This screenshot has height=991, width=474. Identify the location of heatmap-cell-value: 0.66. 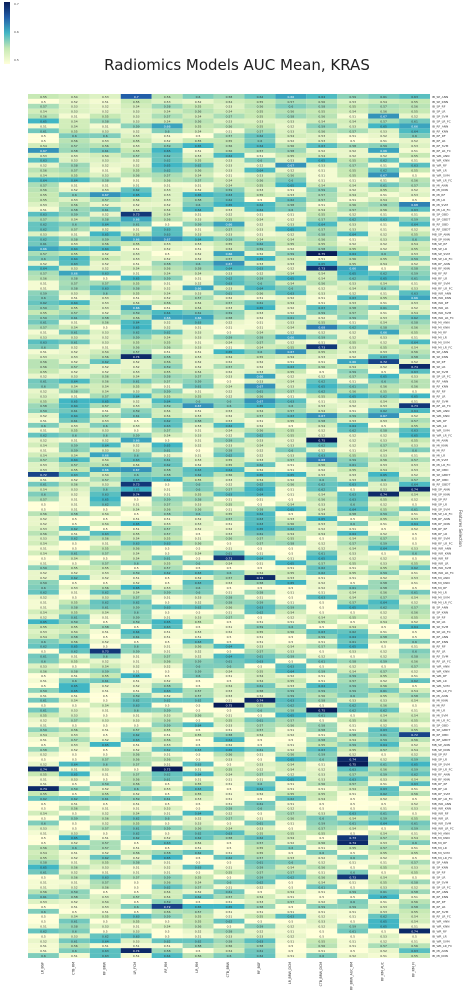
(136, 220).